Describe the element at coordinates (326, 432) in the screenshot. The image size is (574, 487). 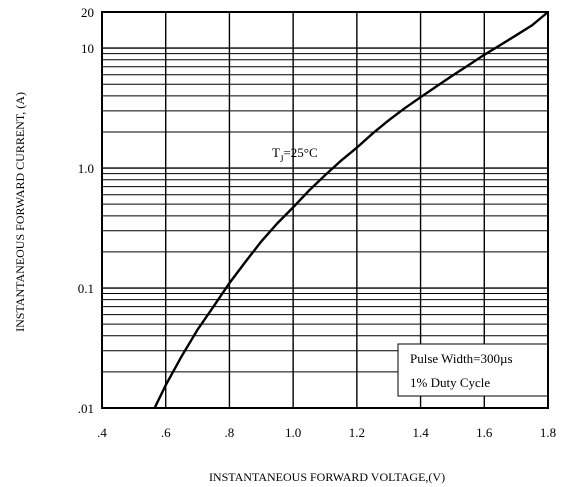
I see `x-tick-labels: .4 .6 .8 1.0 1.2 1.4 1.6 1.8` at that location.